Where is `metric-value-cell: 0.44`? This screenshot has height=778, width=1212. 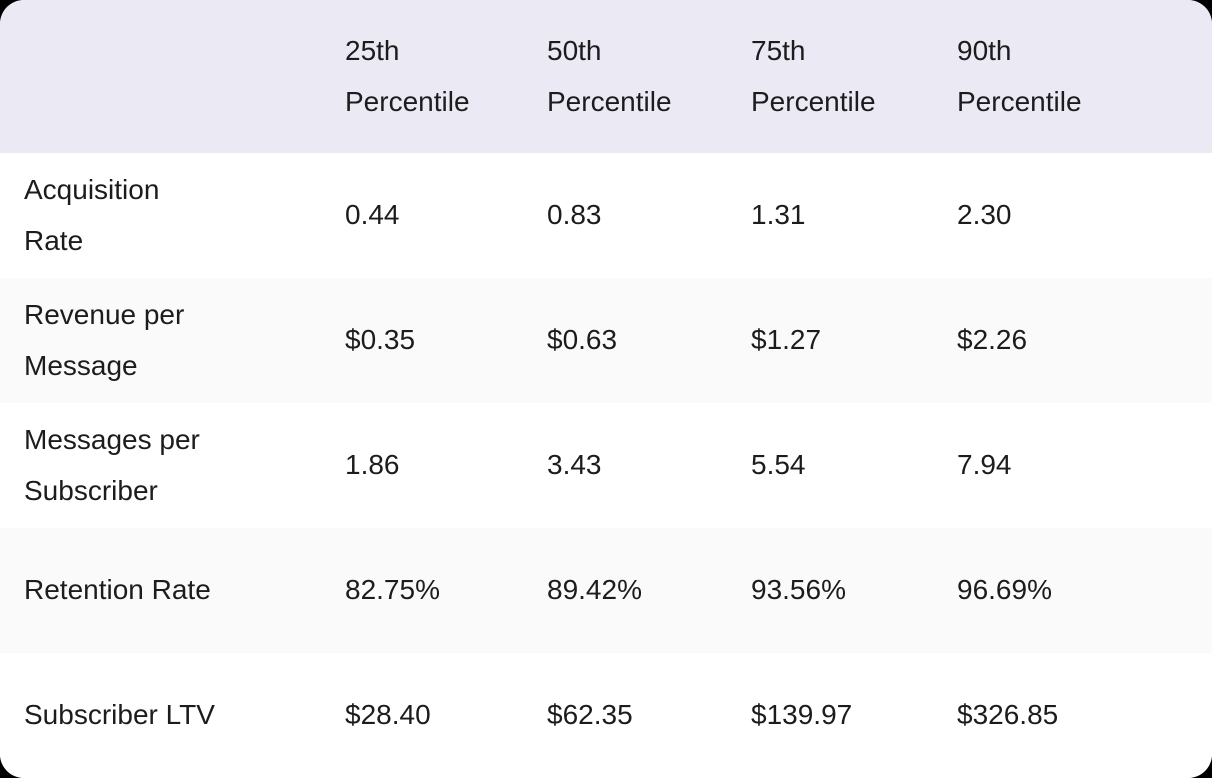 metric-value-cell: 0.44 is located at coordinates (372, 215).